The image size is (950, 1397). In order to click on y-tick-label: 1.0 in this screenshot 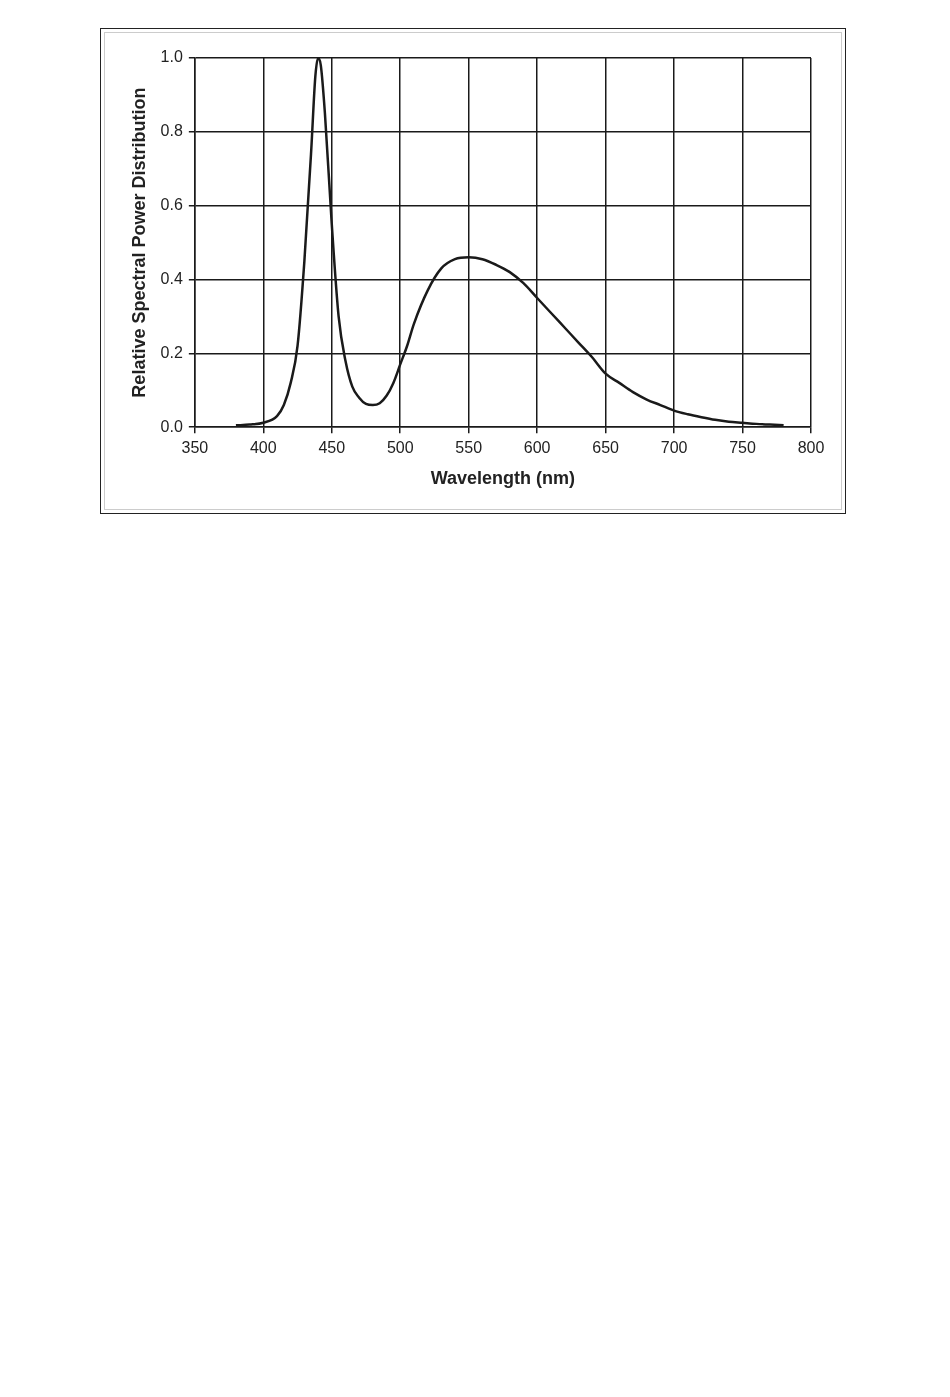, I will do `click(171, 57)`.